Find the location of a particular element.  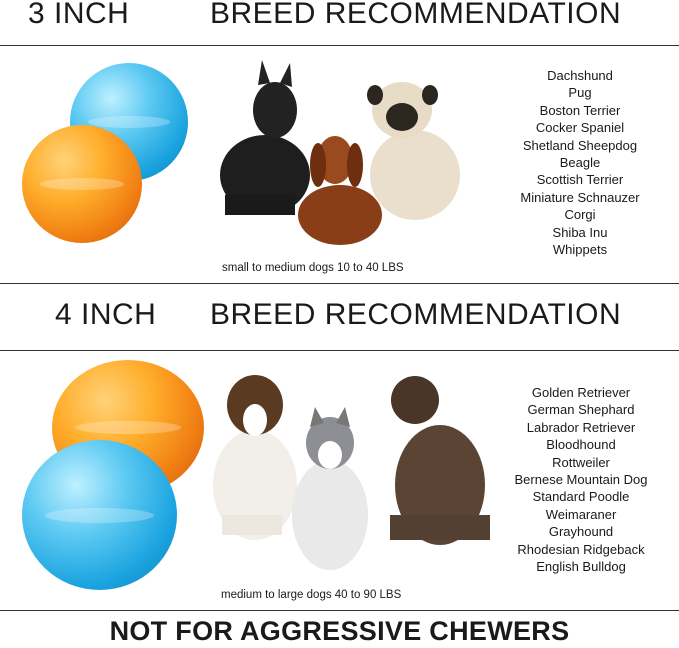

breed-item: Miniature Schnauzer is located at coordinates (580, 197).